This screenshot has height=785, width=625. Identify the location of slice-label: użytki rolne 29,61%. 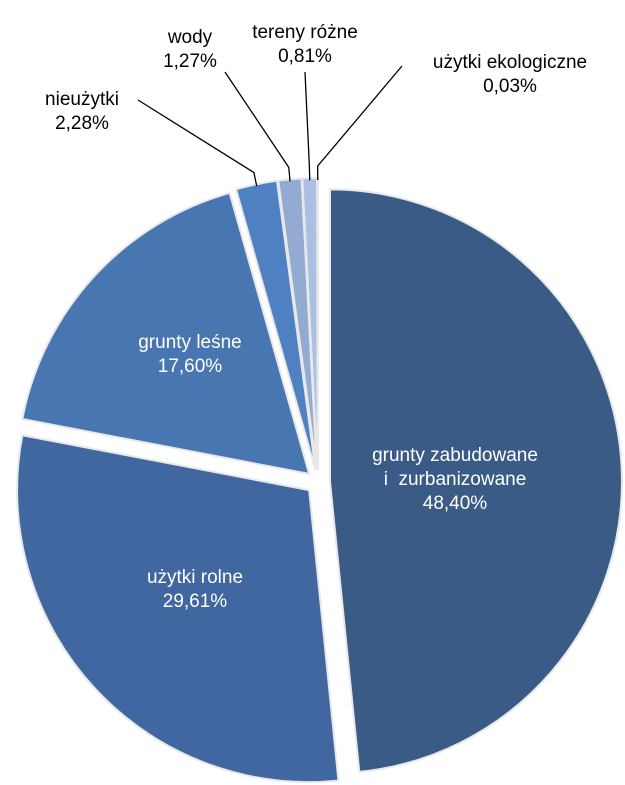
(195, 590).